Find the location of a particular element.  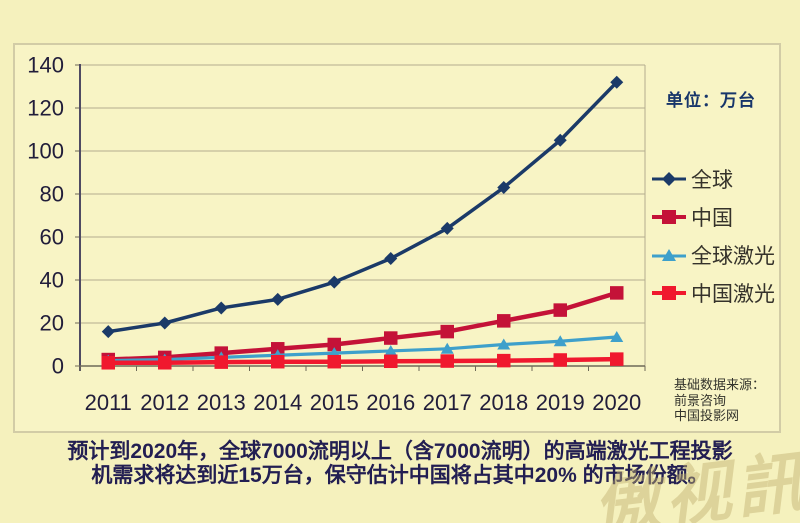

global-laser-series-marker-icon is located at coordinates (669, 255).